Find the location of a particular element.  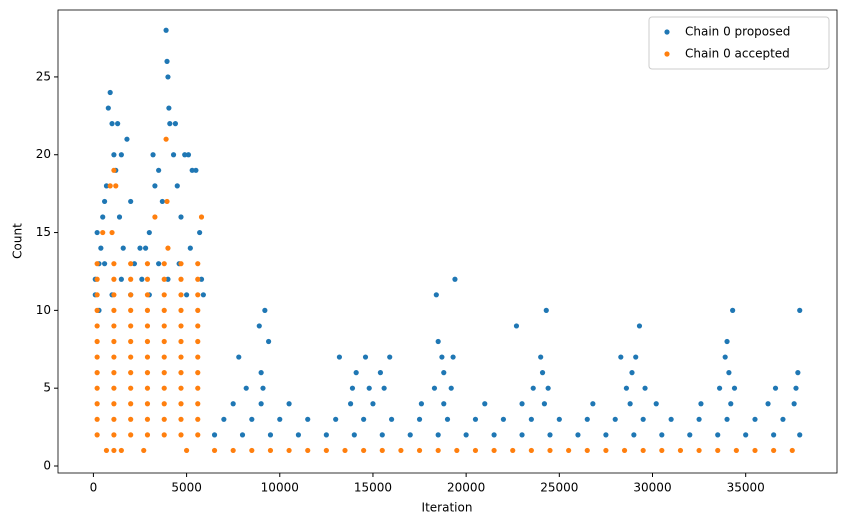

legend-box is located at coordinates (739, 43).